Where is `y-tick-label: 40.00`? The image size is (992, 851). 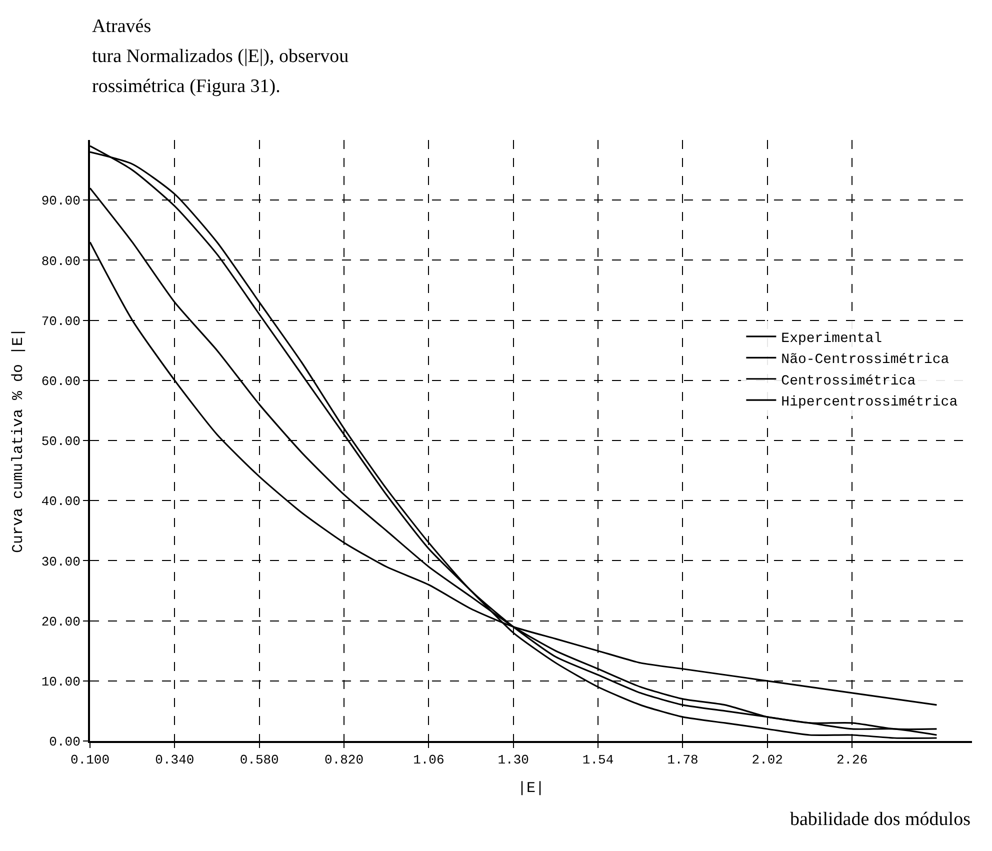 y-tick-label: 40.00 is located at coordinates (60, 502).